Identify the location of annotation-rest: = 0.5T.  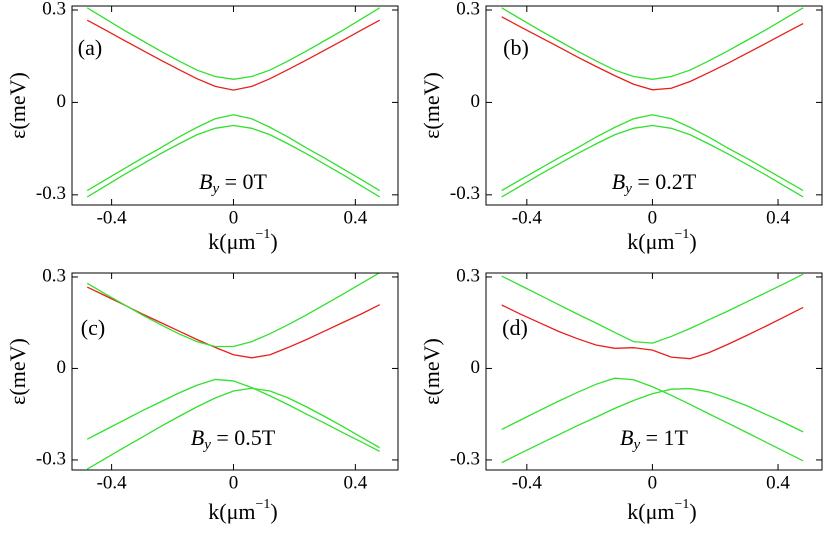
(243, 437).